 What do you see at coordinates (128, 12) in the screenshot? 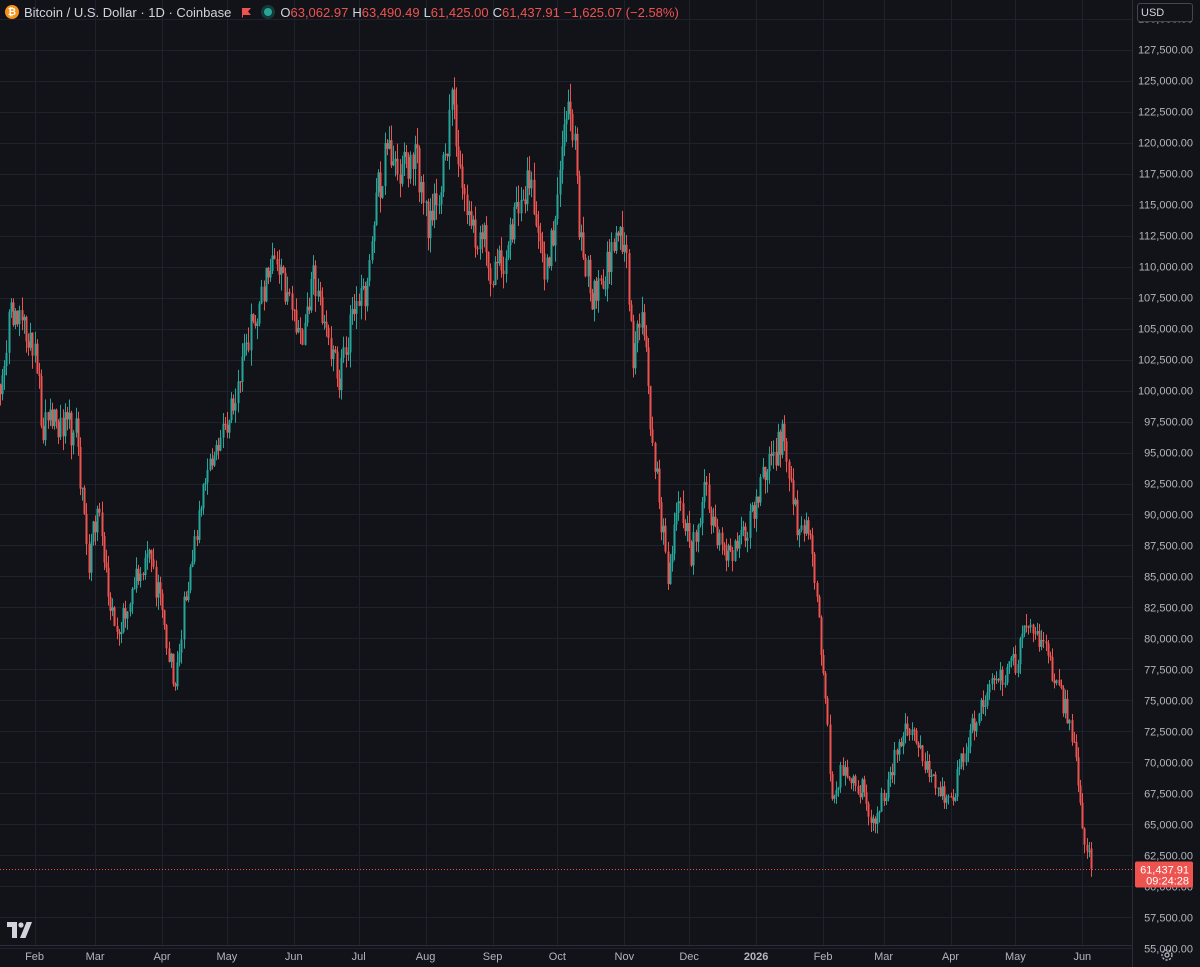
I see `symbol-title: Bitcoin / U.S. Dollar · 1D · Coinbase` at bounding box center [128, 12].